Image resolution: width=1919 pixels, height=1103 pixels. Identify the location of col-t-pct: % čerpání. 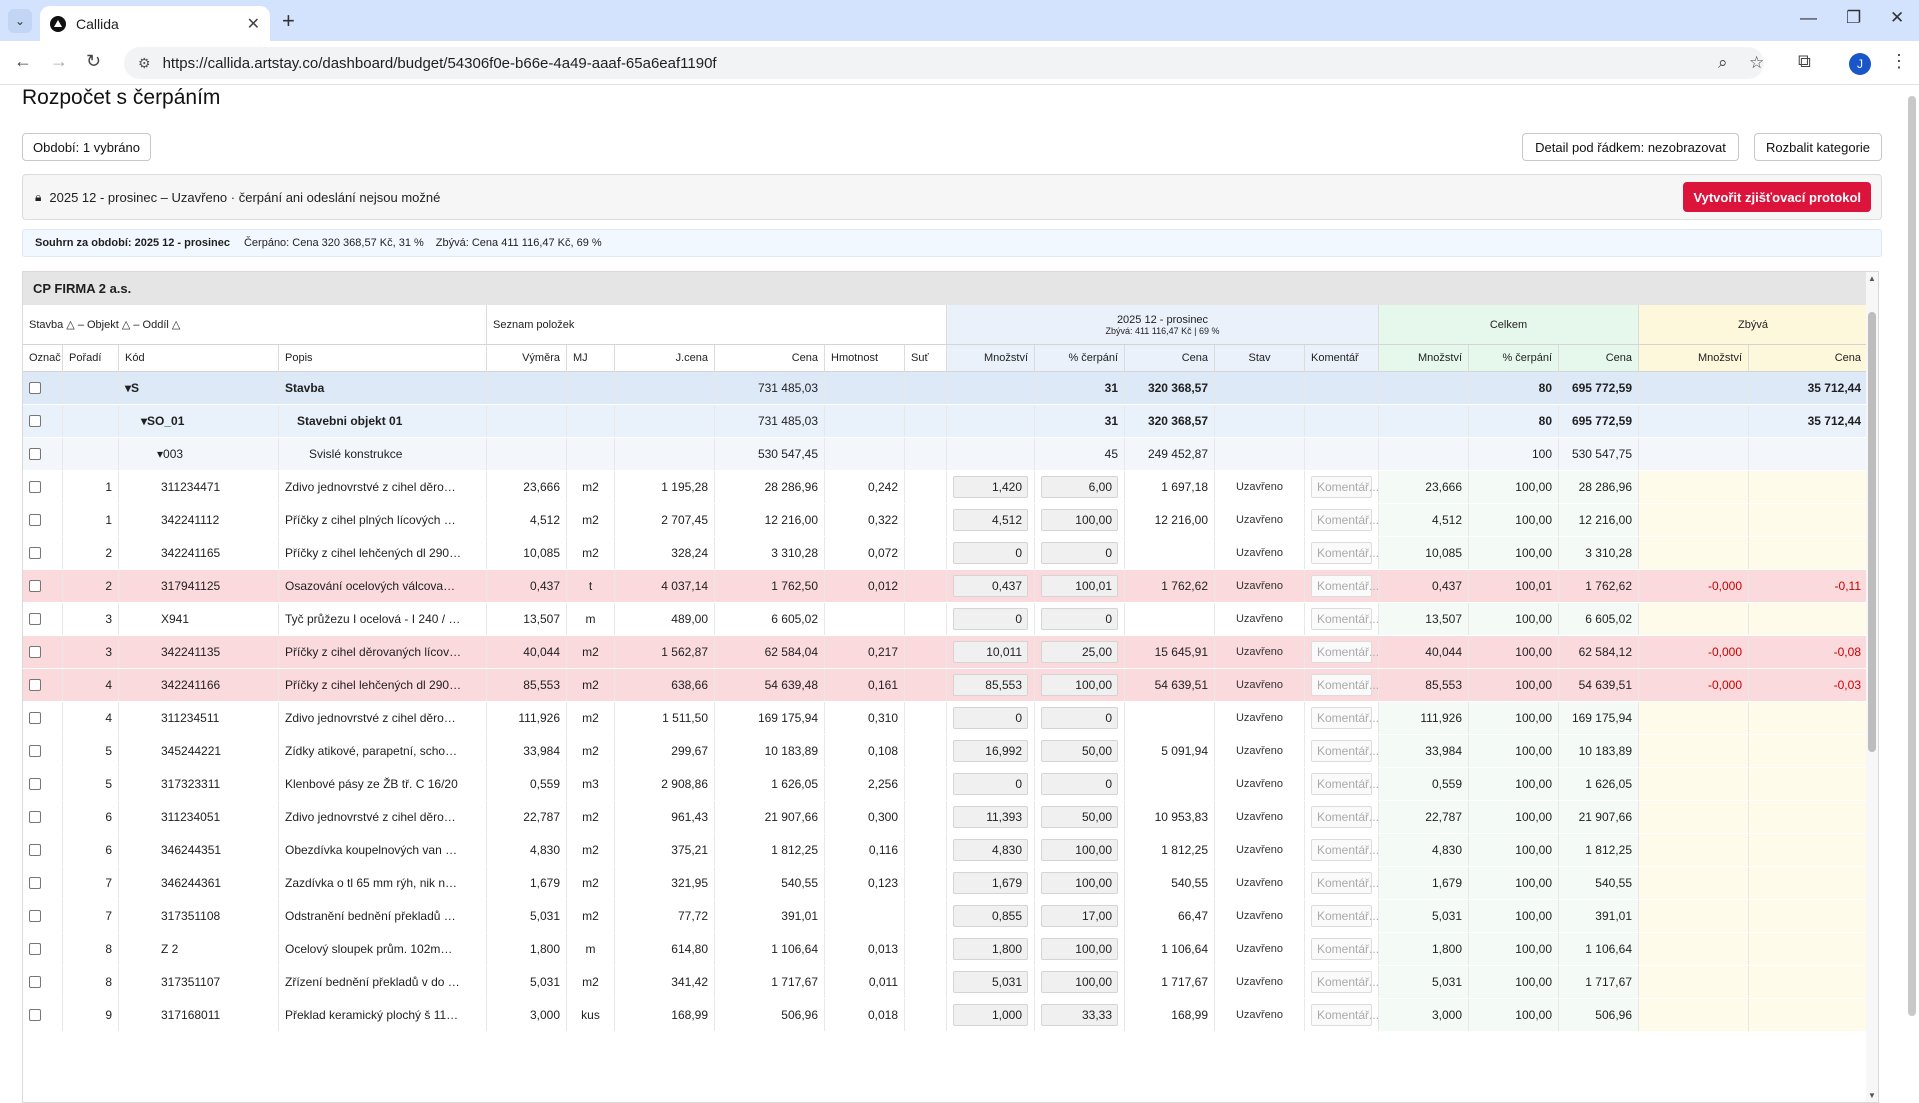
(1514, 358).